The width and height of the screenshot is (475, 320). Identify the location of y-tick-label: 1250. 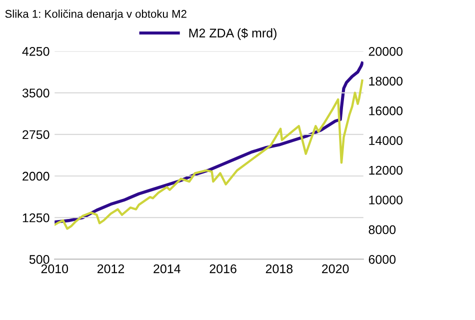
(36, 217).